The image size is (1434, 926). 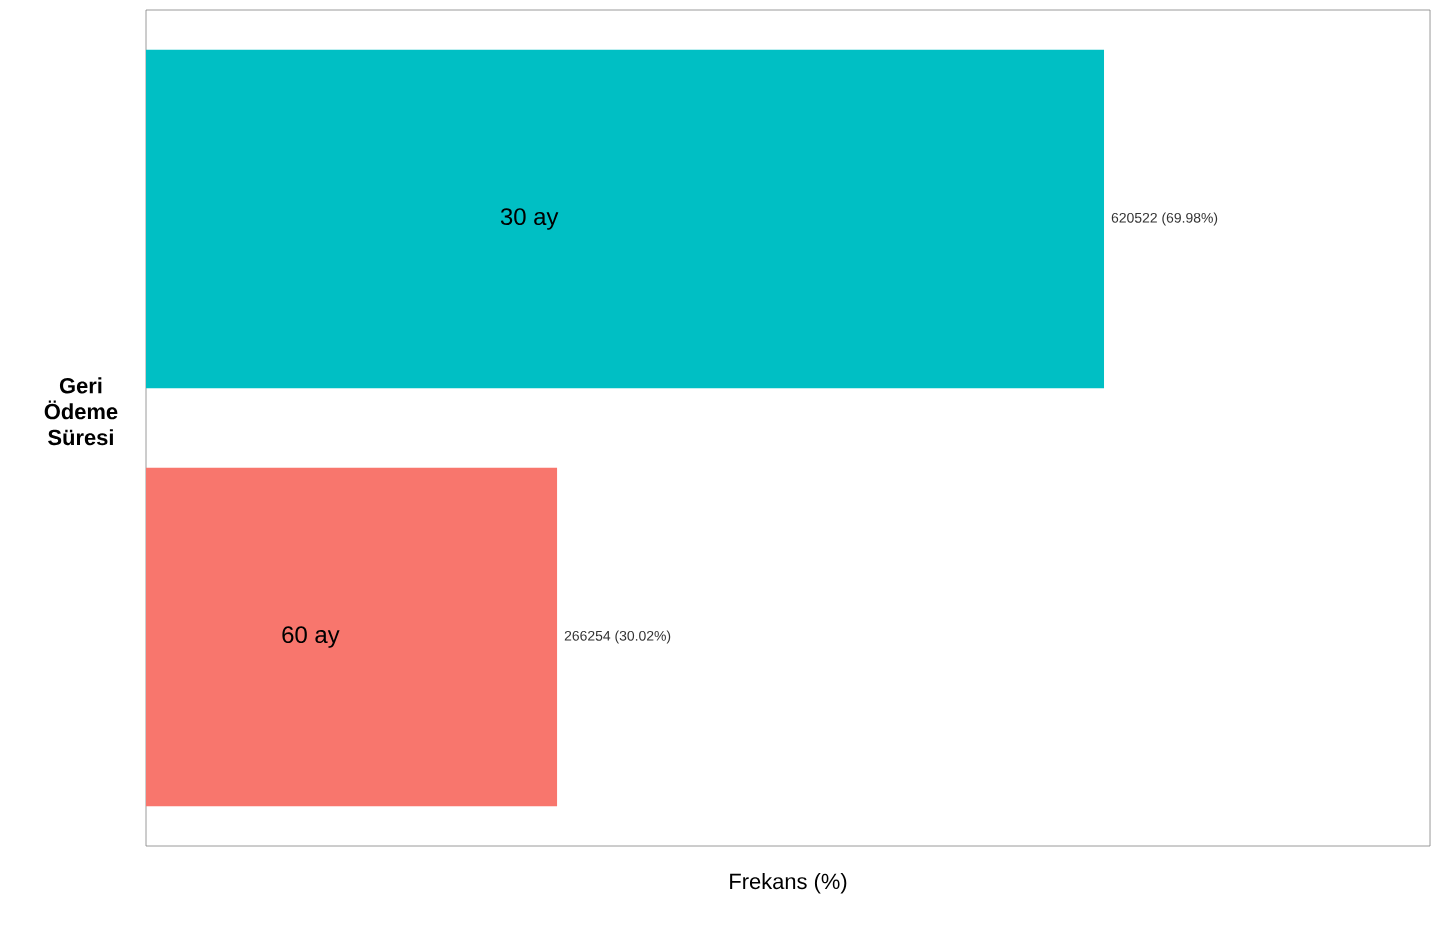 What do you see at coordinates (311, 637) in the screenshot?
I see `y-tick-label: 60 ay` at bounding box center [311, 637].